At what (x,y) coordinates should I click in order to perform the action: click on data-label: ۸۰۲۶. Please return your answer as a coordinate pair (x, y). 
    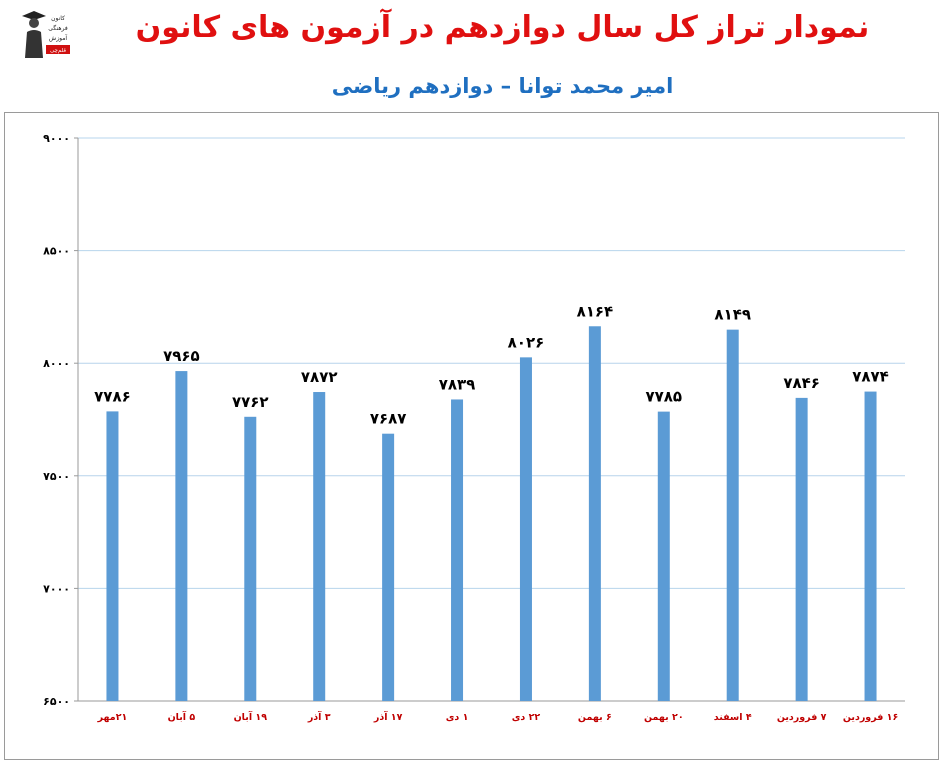
    Looking at the image, I should click on (526, 342).